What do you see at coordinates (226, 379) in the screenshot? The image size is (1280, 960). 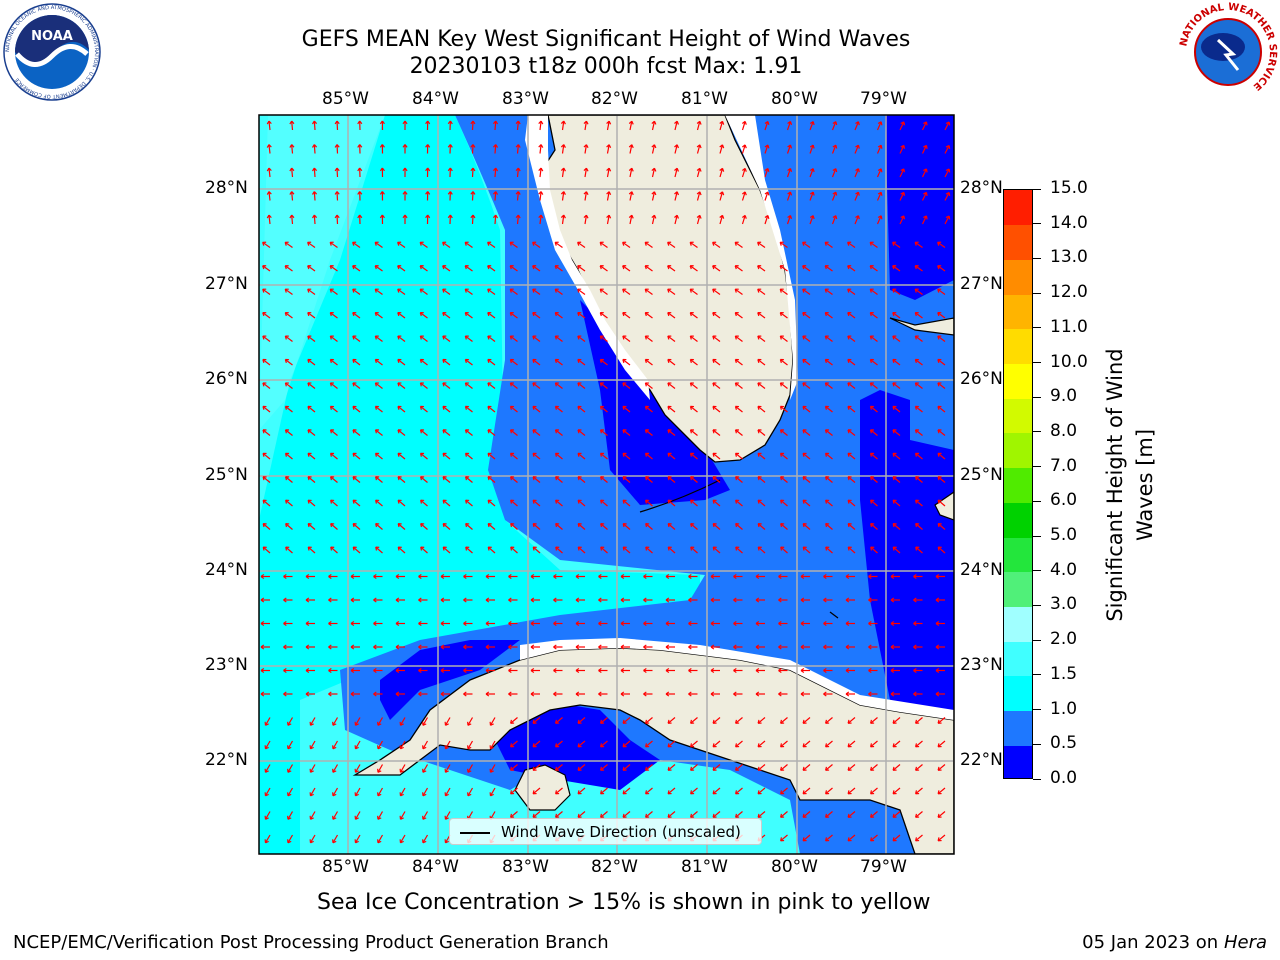 I see `lat-label-left: 26°N` at bounding box center [226, 379].